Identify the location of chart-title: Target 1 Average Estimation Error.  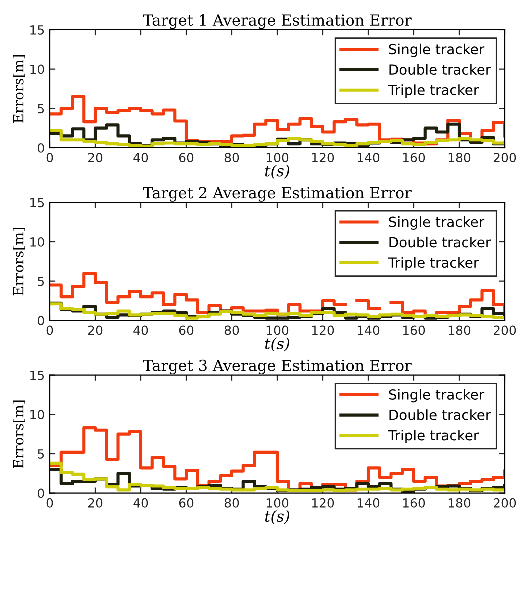
(277, 22).